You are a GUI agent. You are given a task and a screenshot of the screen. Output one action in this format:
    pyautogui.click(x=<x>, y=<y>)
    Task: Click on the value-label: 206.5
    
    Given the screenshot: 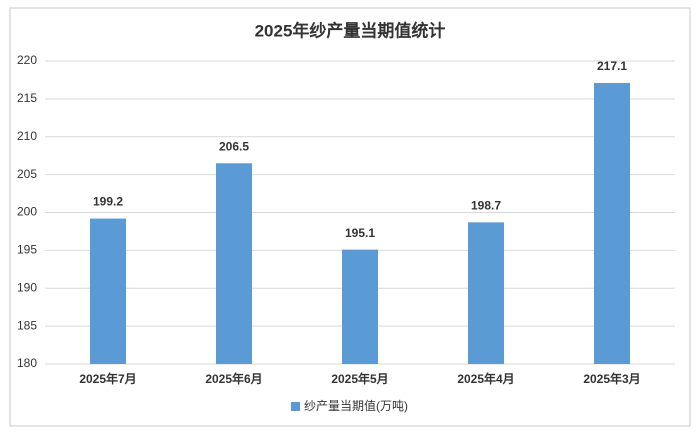 What is the action you would take?
    pyautogui.click(x=234, y=146)
    